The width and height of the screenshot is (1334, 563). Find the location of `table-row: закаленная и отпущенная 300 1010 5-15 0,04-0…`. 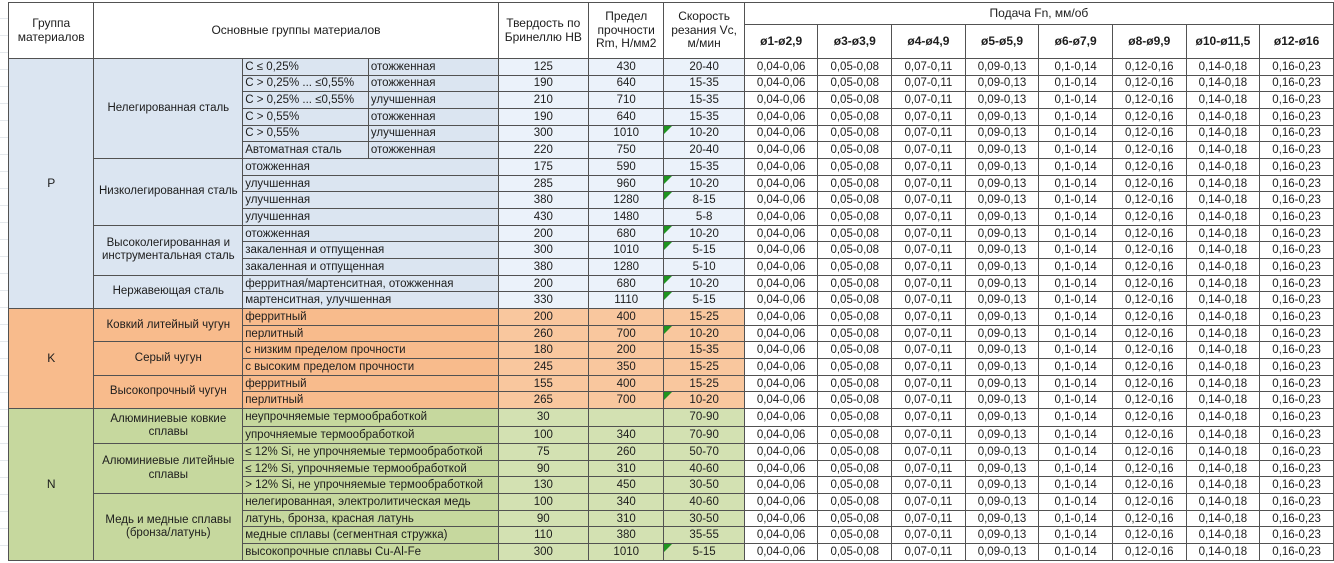

table-row: закаленная и отпущенная 300 1010 5-15 0,04-0… is located at coordinates (671, 250).